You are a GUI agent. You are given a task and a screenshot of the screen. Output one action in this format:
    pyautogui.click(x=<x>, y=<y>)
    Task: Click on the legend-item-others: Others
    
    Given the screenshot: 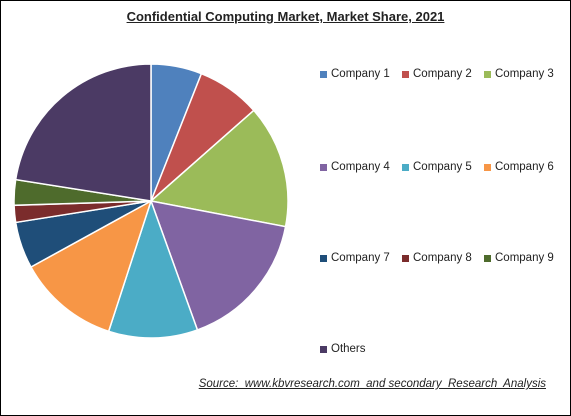 What is the action you would take?
    pyautogui.click(x=343, y=349)
    